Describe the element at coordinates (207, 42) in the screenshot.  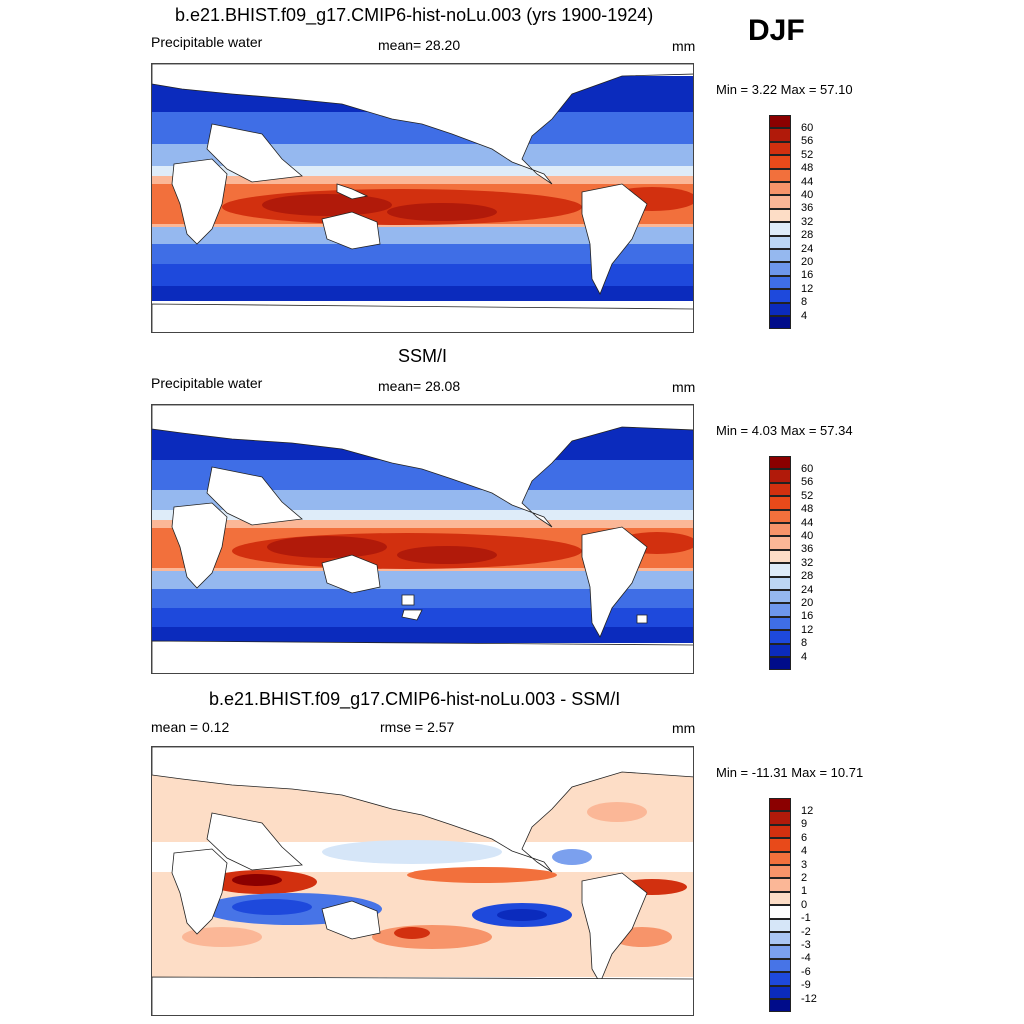
I see `panel1-variable-label: Precipitable water` at that location.